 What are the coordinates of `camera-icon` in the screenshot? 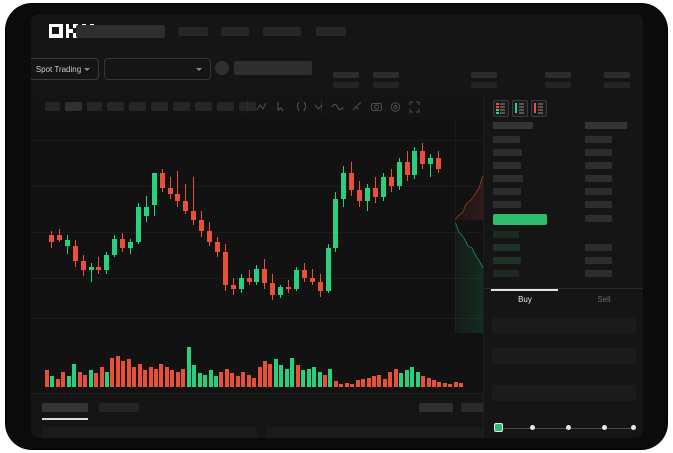 It's located at (376, 106).